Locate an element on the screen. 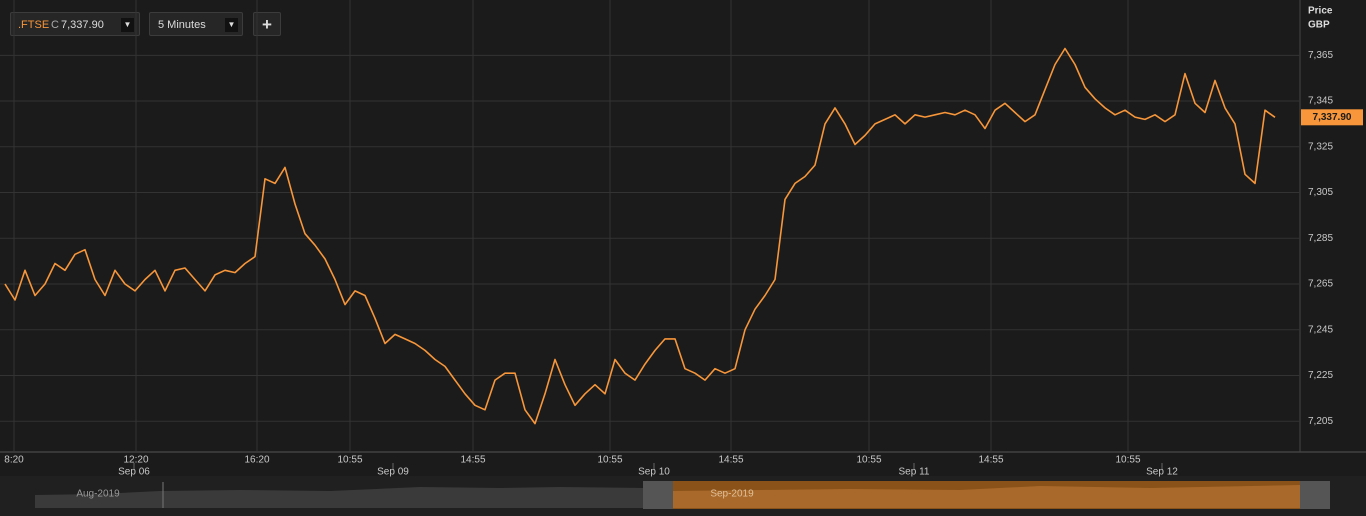 This screenshot has width=1366, height=516. currency: GBP is located at coordinates (1319, 25).